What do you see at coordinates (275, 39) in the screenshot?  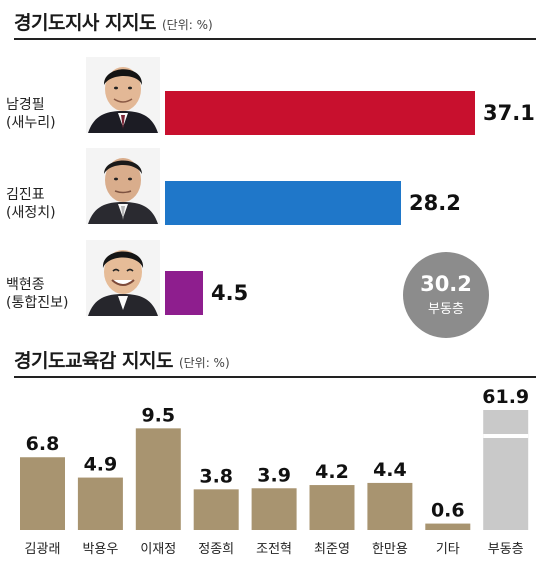 I see `governor-title-rule` at bounding box center [275, 39].